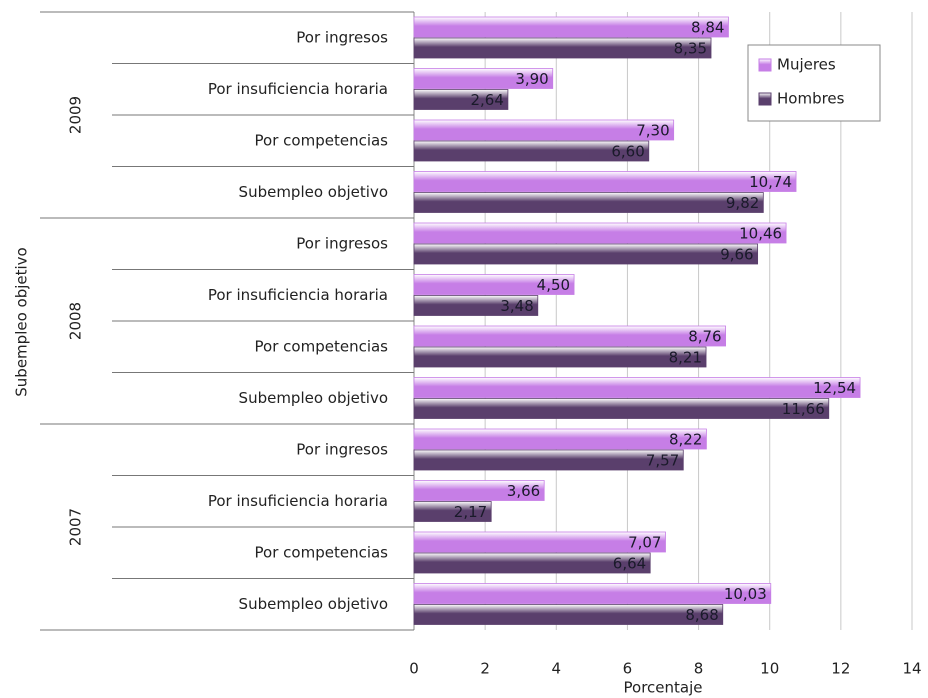 The height and width of the screenshot is (698, 928). What do you see at coordinates (814, 83) in the screenshot?
I see `legend-box` at bounding box center [814, 83].